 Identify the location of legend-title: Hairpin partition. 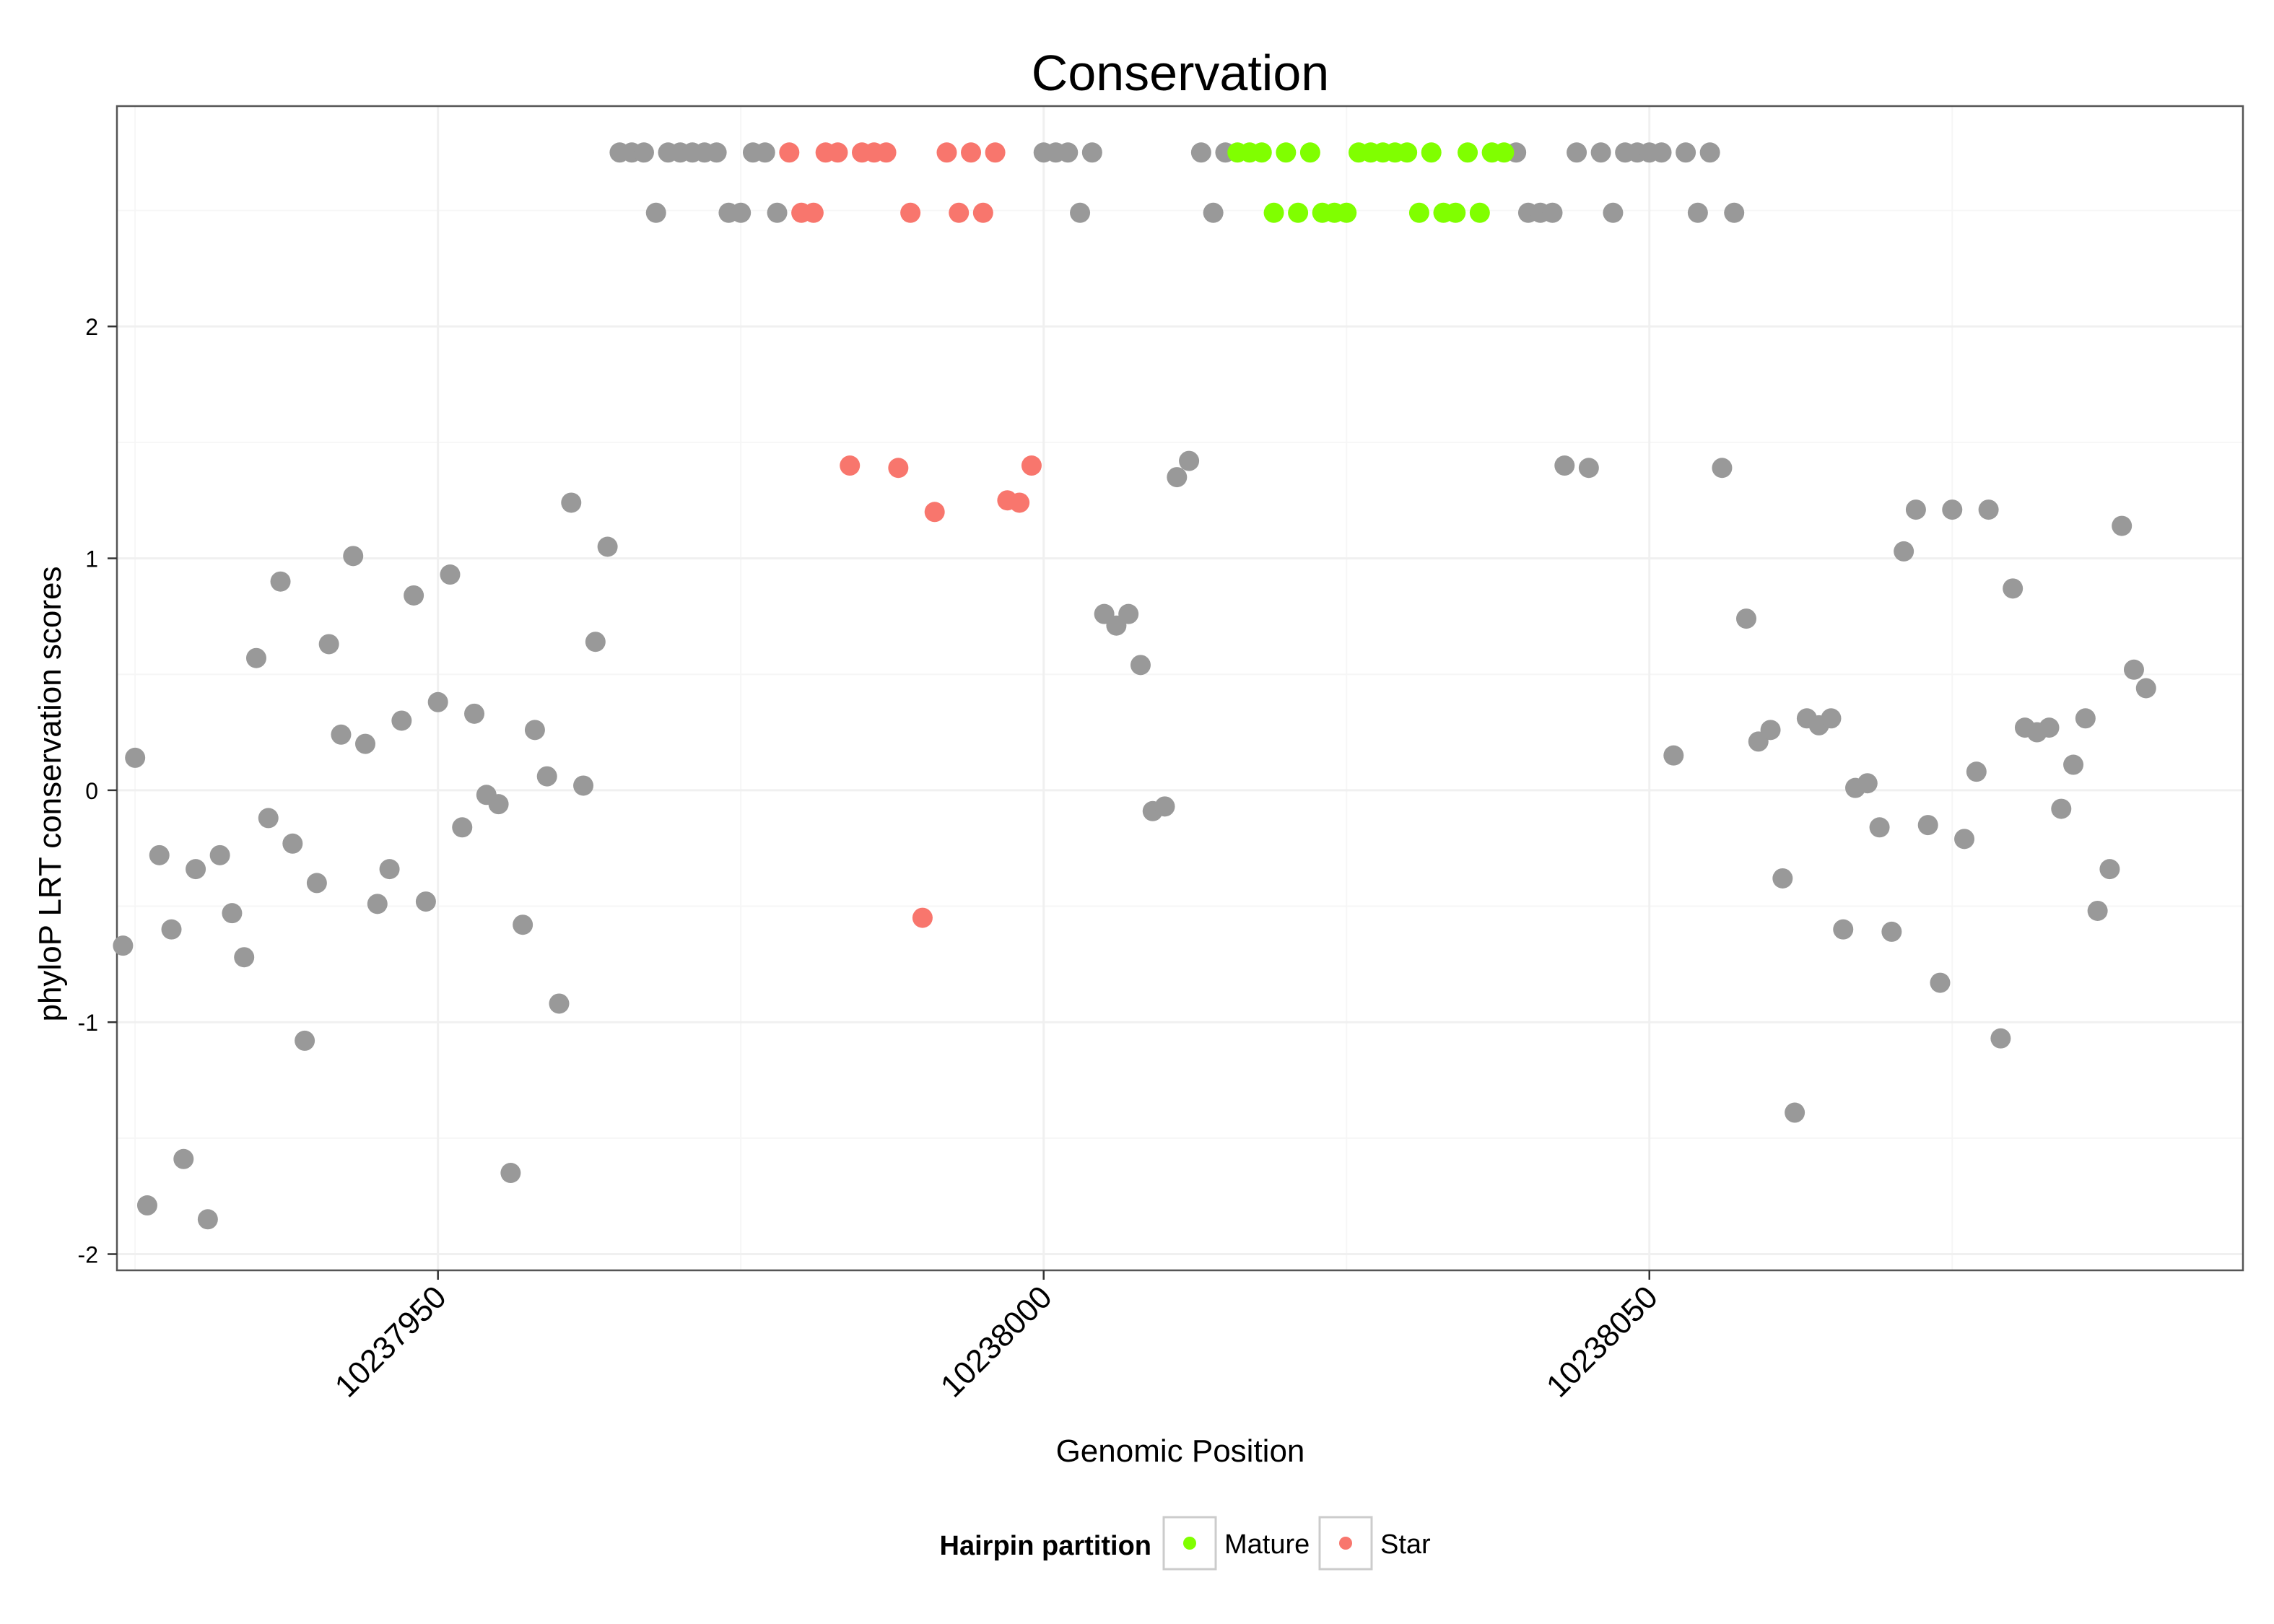
(1046, 1546).